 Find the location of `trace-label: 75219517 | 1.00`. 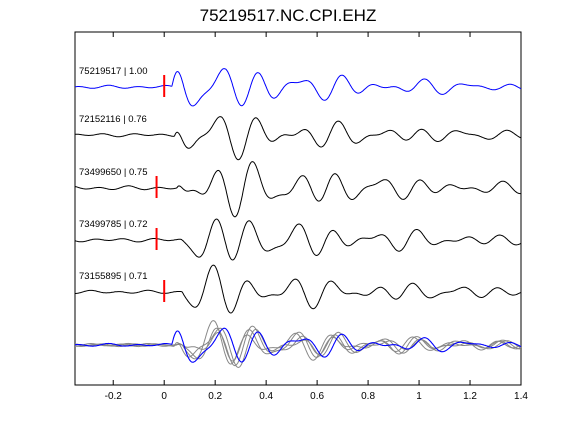

trace-label: 75219517 | 1.00 is located at coordinates (113, 71).